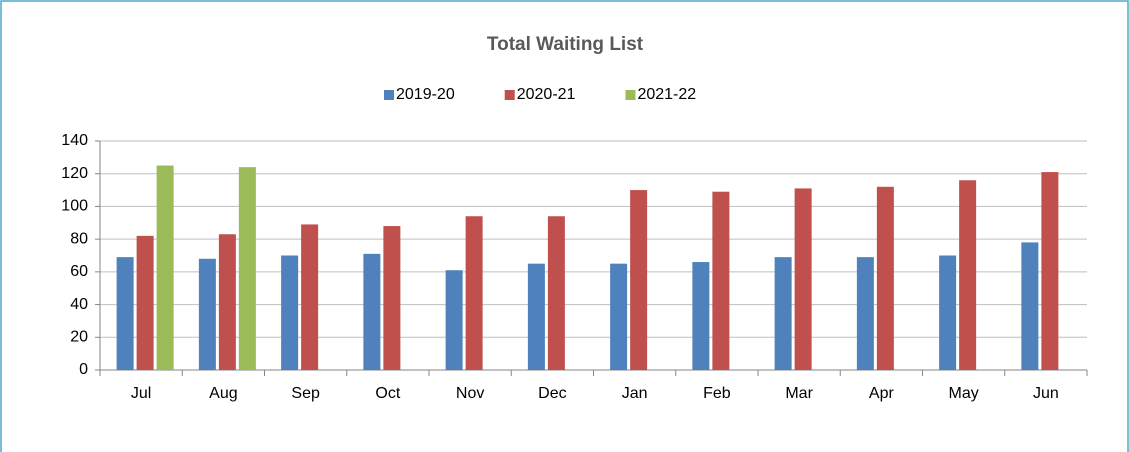 This screenshot has width=1129, height=452. I want to click on y-tick-label: 60, so click(79, 271).